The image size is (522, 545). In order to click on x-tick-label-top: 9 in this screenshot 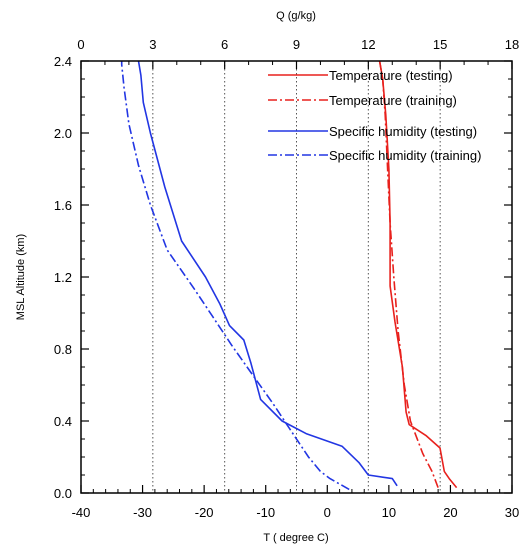, I will do `click(296, 44)`.